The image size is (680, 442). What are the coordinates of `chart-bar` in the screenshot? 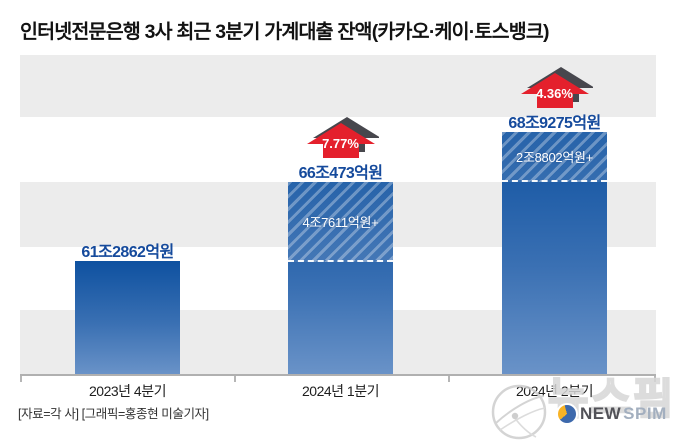 It's located at (127, 318).